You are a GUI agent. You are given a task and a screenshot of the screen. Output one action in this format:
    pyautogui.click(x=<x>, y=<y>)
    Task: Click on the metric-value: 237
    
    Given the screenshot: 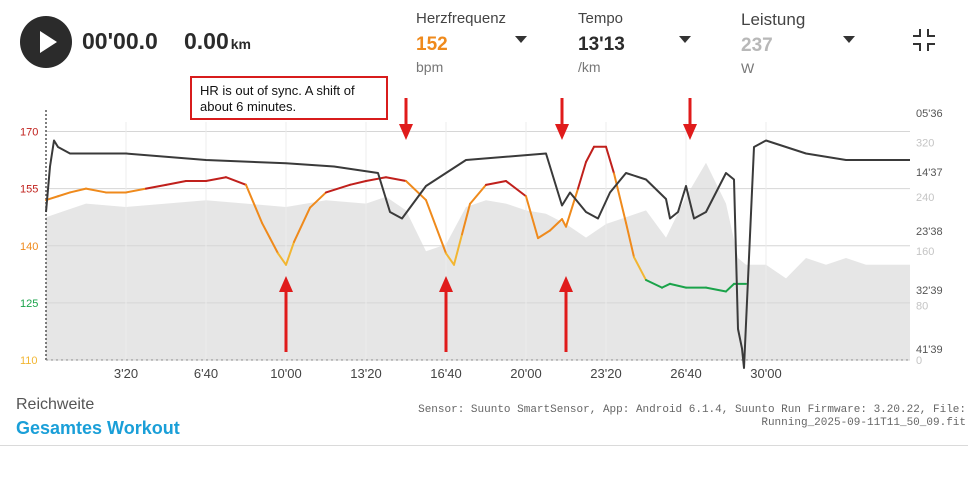 What is the action you would take?
    pyautogui.click(x=757, y=45)
    